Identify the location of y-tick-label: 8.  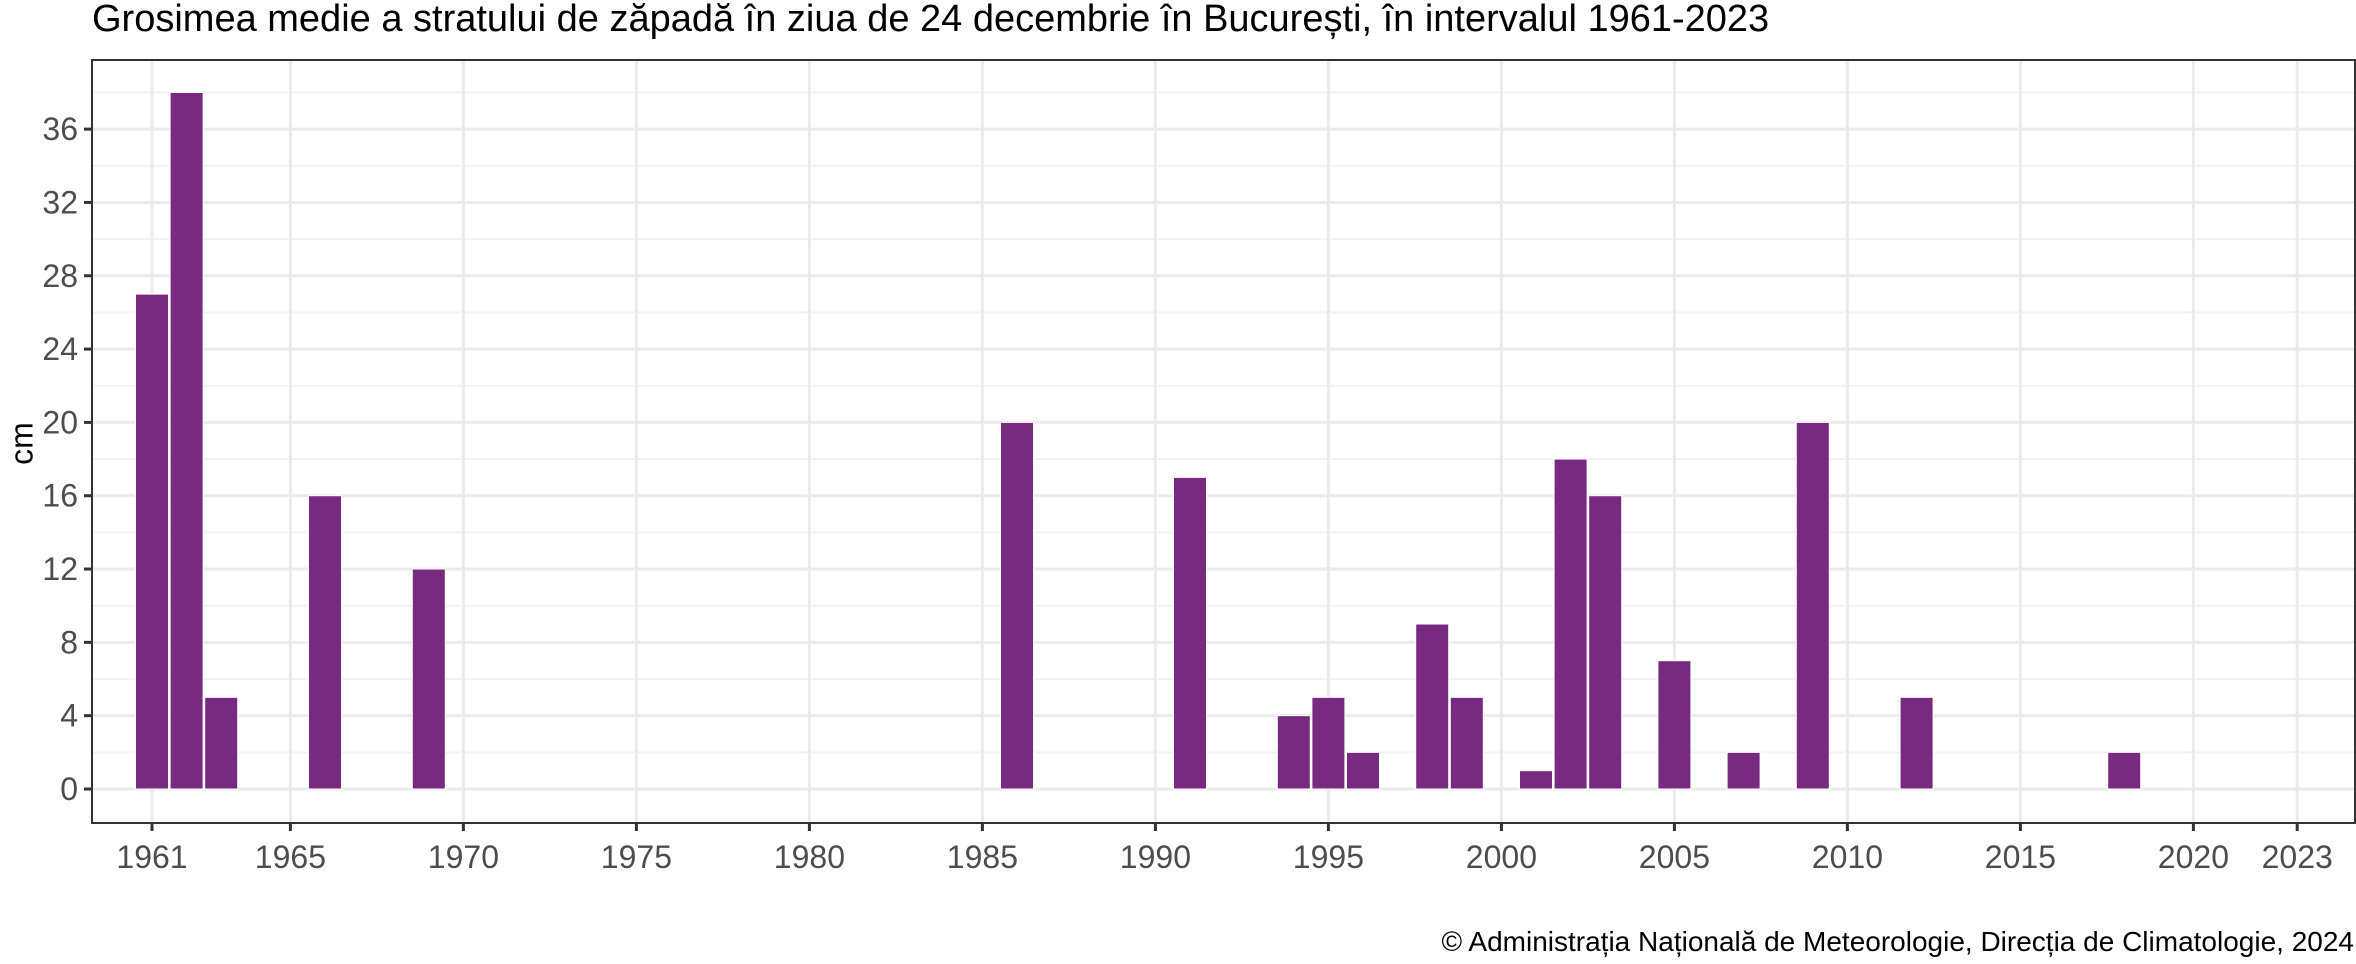
(69, 642).